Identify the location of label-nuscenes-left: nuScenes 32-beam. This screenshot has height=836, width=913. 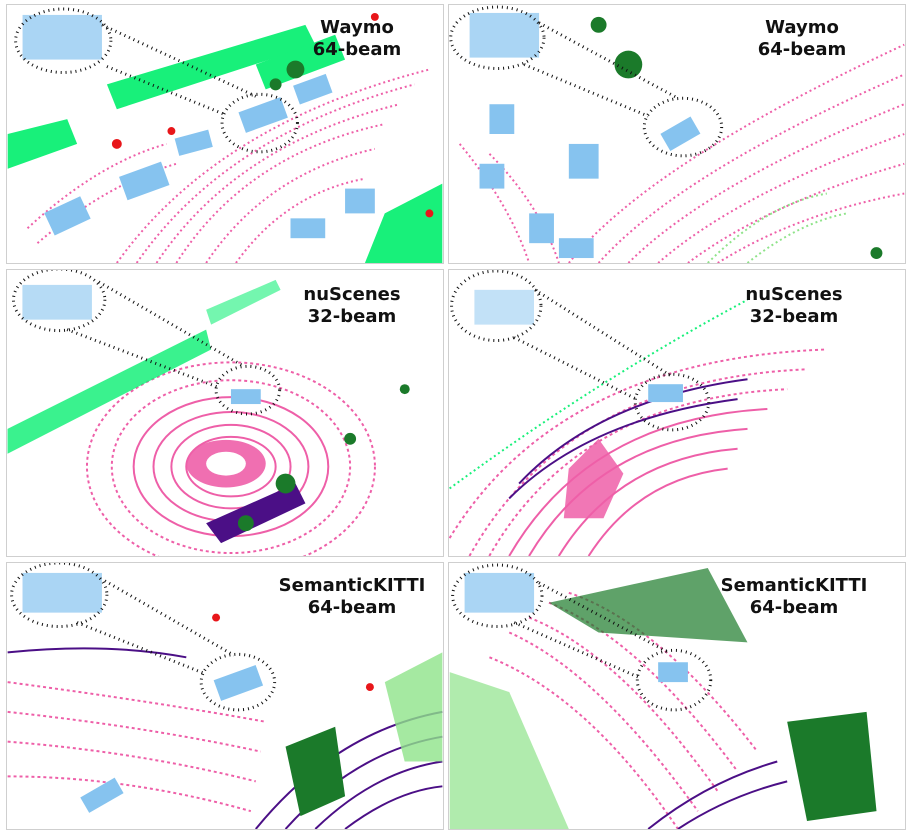
(352, 306).